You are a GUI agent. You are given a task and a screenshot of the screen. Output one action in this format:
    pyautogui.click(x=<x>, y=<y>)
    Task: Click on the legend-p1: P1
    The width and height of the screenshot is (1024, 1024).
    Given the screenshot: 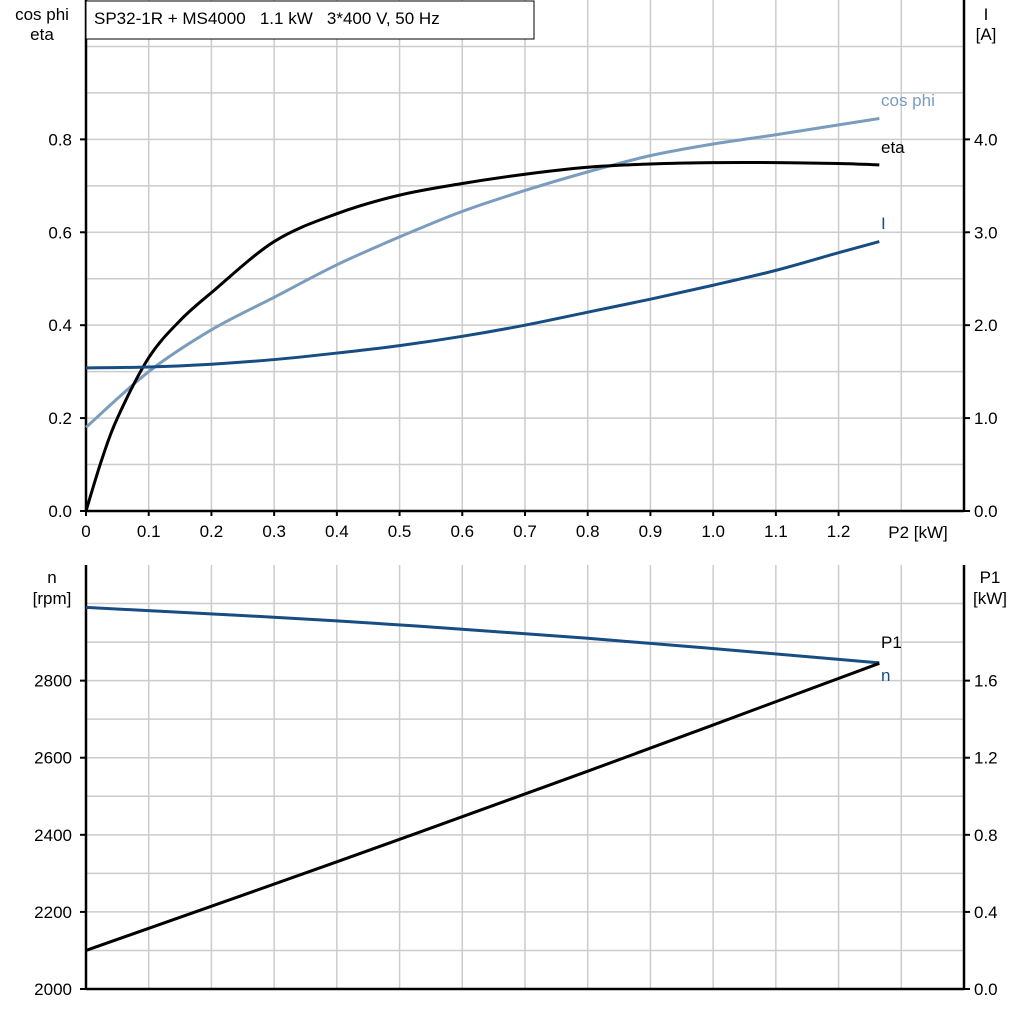 What is the action you would take?
    pyautogui.click(x=891, y=642)
    